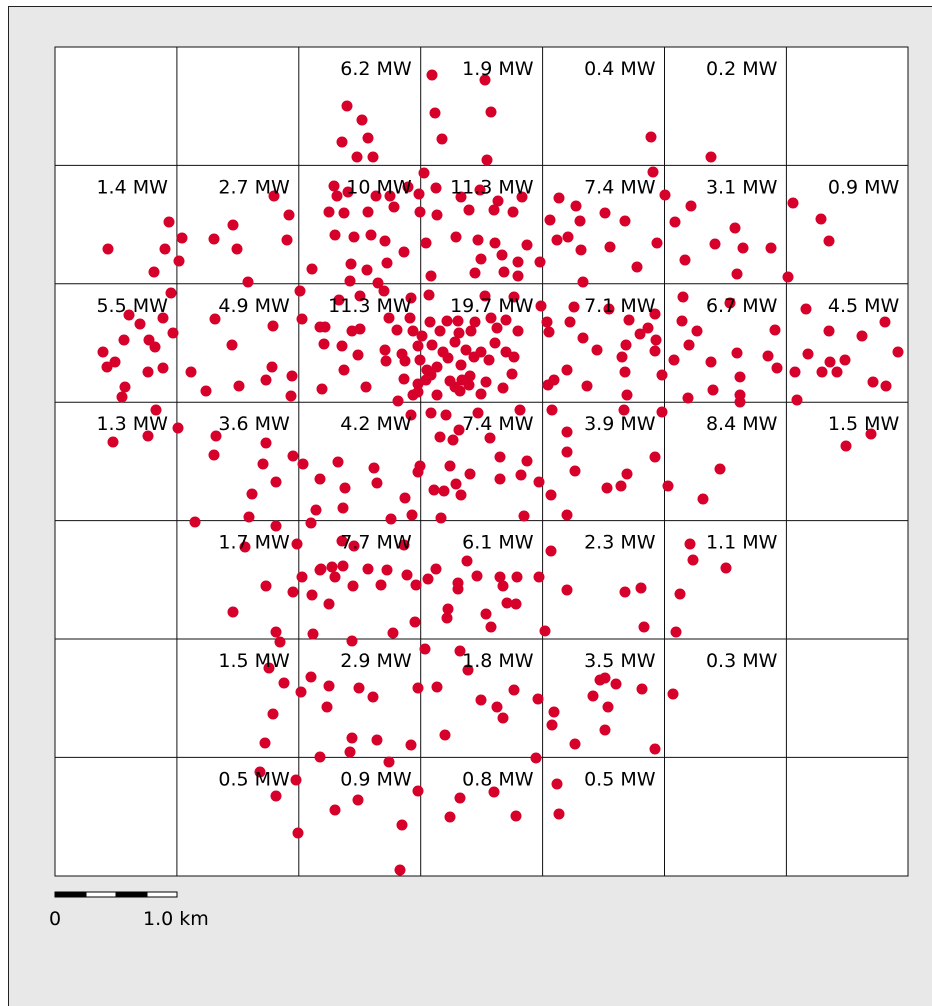 Image resolution: width=932 pixels, height=1006 pixels. Describe the element at coordinates (129, 910) in the screenshot. I see `scale-bar: 0 1.0 km` at that location.